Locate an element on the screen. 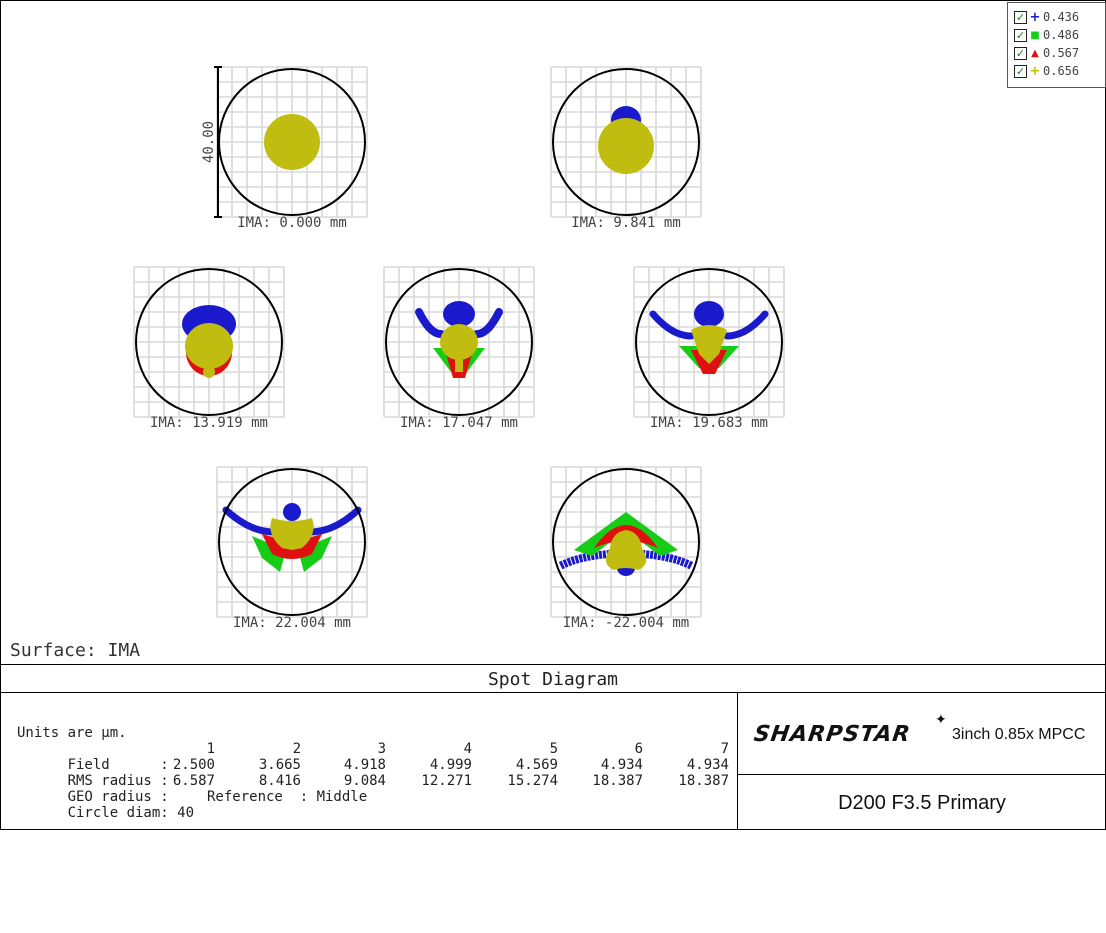 This screenshot has width=1106, height=933. sharpstar-logo: SHARPSTAR is located at coordinates (832, 734).